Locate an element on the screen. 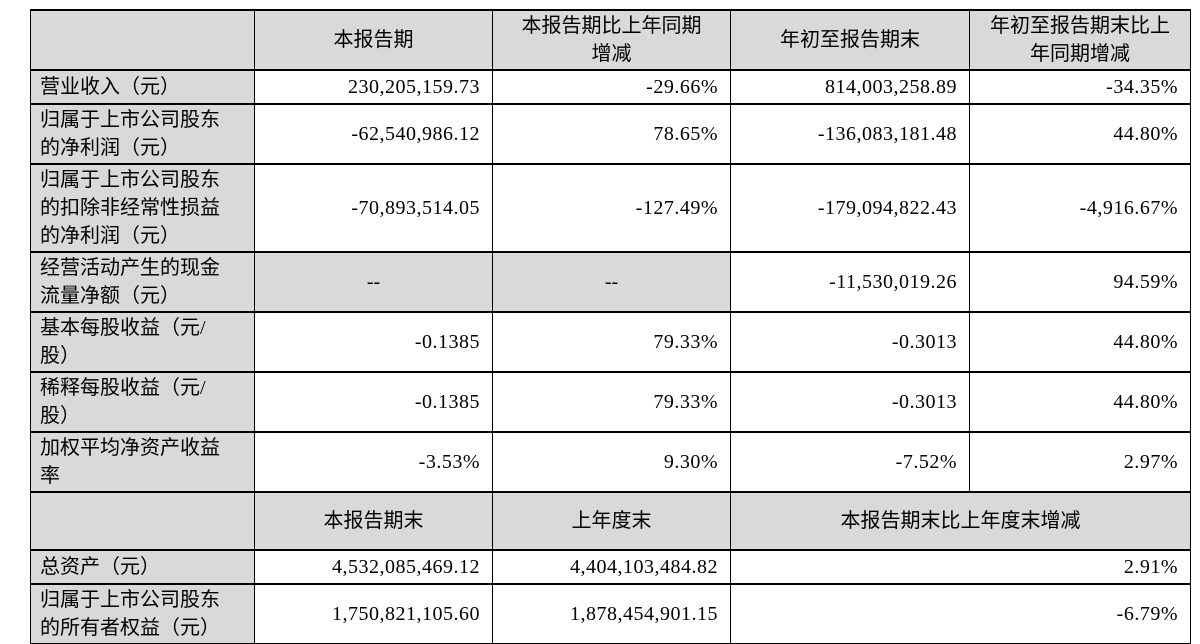 The height and width of the screenshot is (644, 1200). value-prior-year-end: 1,878,454,901.15 is located at coordinates (611, 613).